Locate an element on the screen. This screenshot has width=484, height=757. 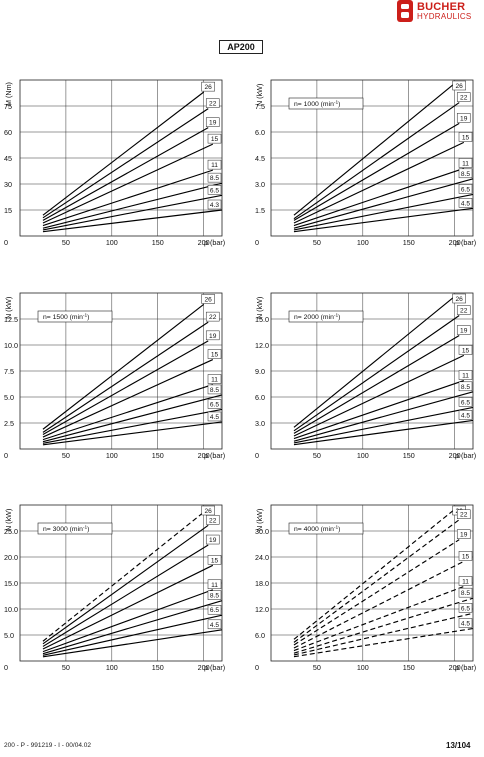
speed-annotation: n= 3000 (min-1) is located at coordinates (66, 529).